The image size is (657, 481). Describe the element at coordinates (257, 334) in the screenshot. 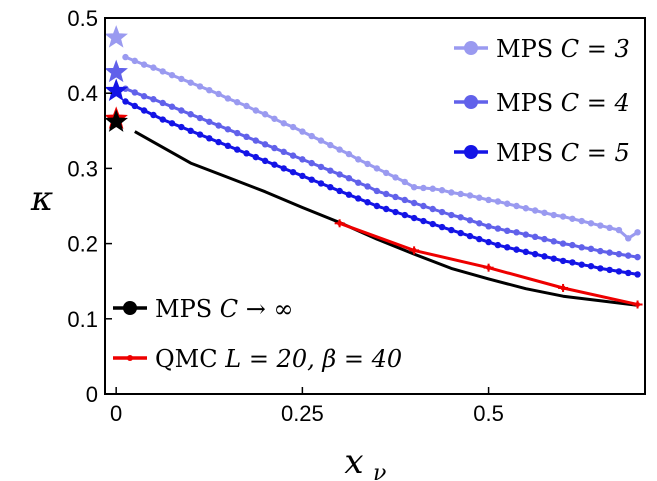

I see `legend-lower: MPS C → ∞ QMC L = 20, β = 40` at that location.